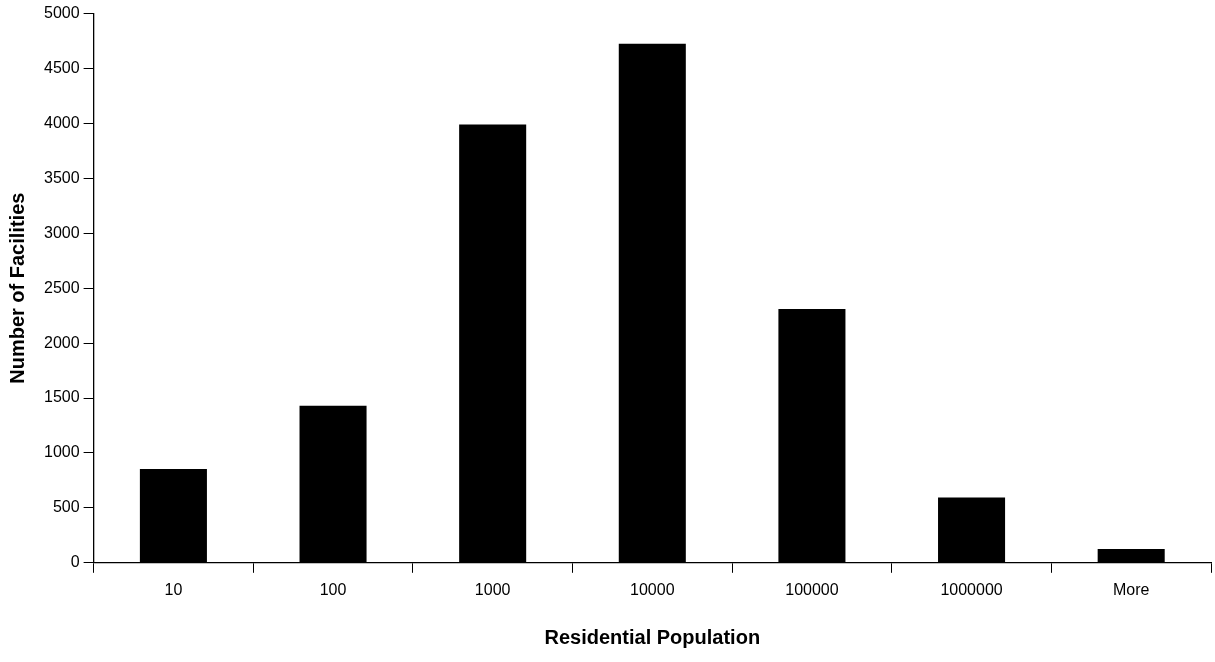  I want to click on y-tick-label: 3500, so click(62, 177).